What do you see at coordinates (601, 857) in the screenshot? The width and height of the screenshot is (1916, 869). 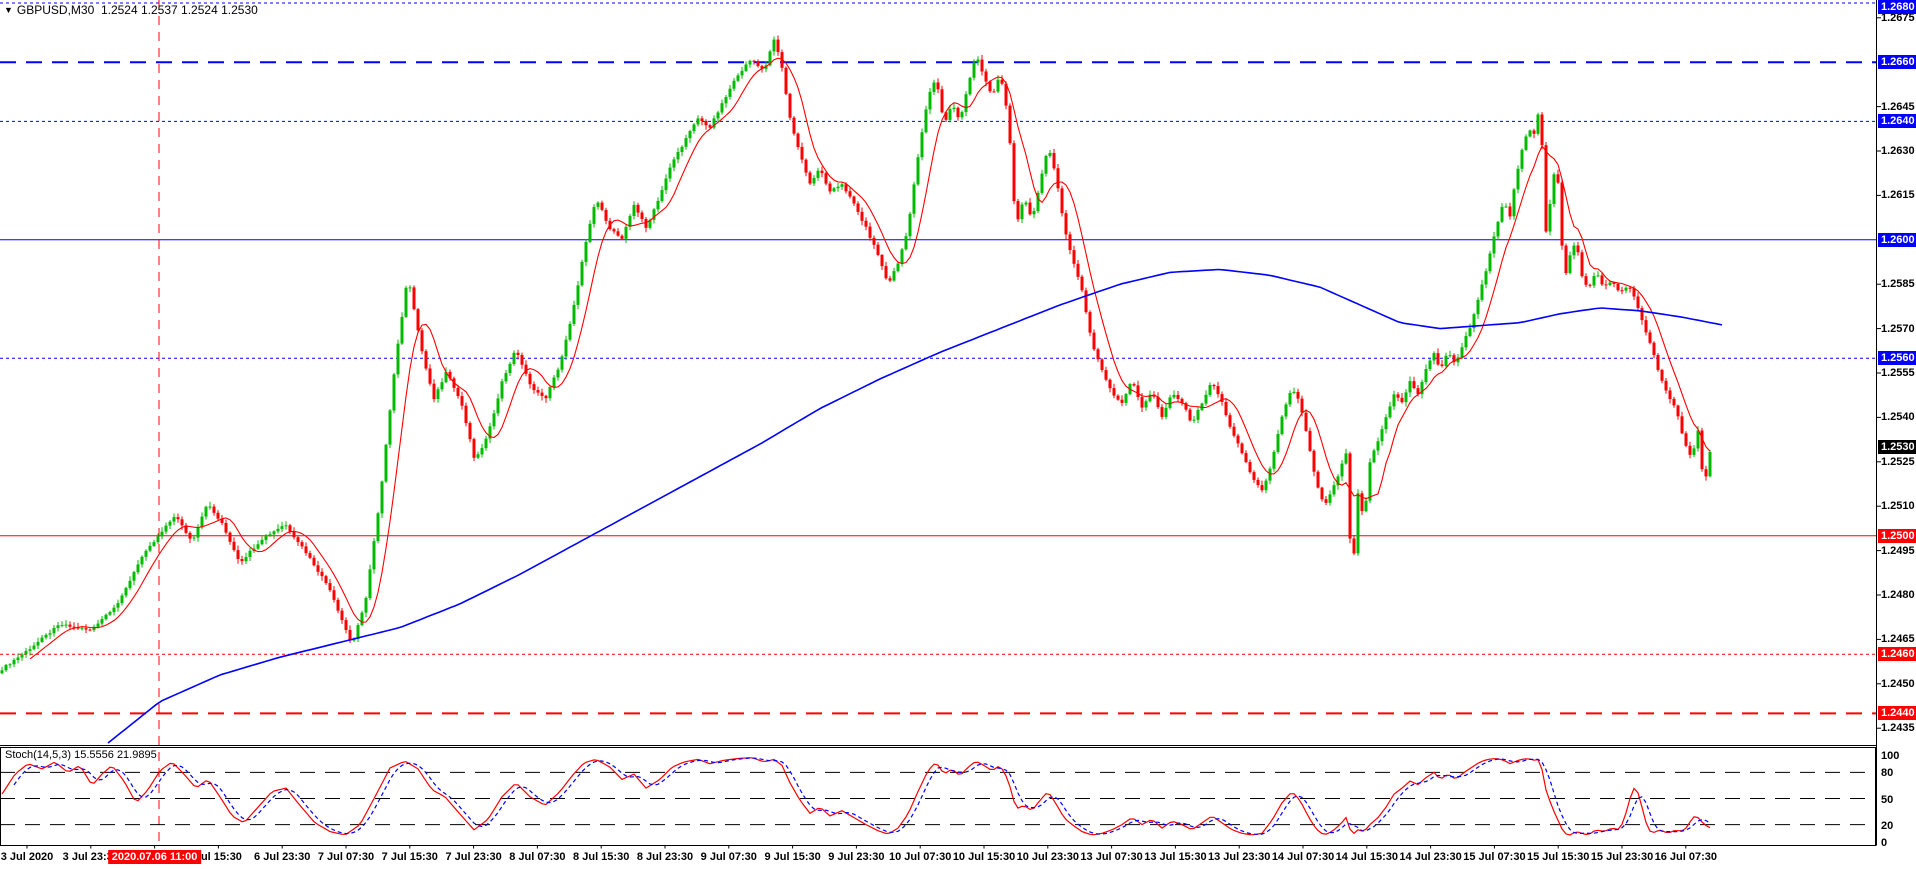 I see `time-label: 8 Jul 15:30` at bounding box center [601, 857].